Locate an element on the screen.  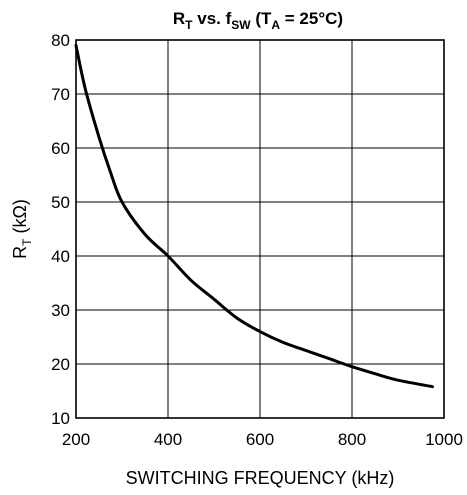
y-axis-label-subscript: T is located at coordinates (27, 242).